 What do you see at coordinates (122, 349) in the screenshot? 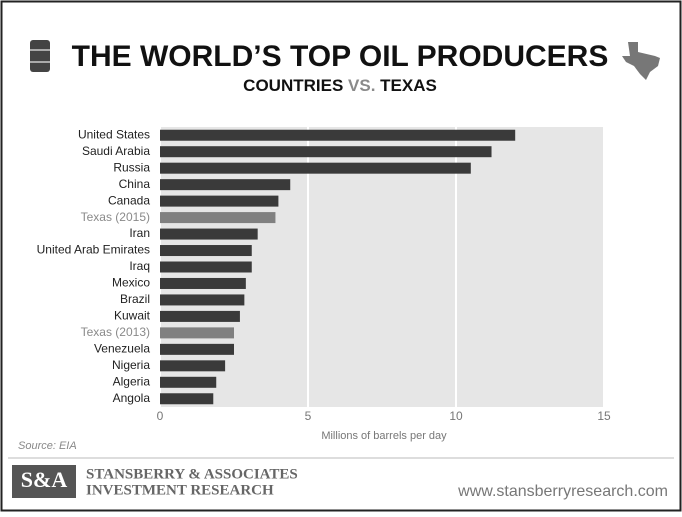
I see `y-tick-label: Venezuela` at bounding box center [122, 349].